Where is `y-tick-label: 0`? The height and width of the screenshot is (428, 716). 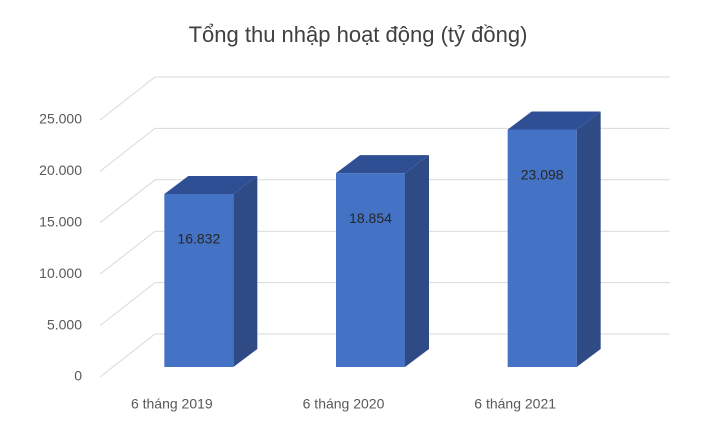
y-tick-label: 0 is located at coordinates (78, 376).